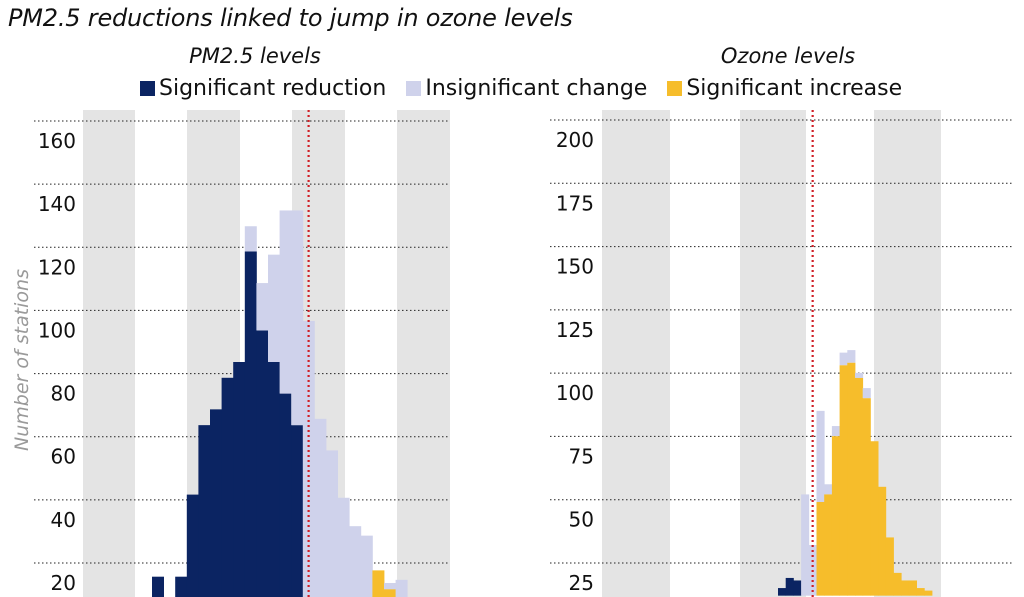  Describe the element at coordinates (147, 88) in the screenshot. I see `legend-swatch-reduction` at that location.